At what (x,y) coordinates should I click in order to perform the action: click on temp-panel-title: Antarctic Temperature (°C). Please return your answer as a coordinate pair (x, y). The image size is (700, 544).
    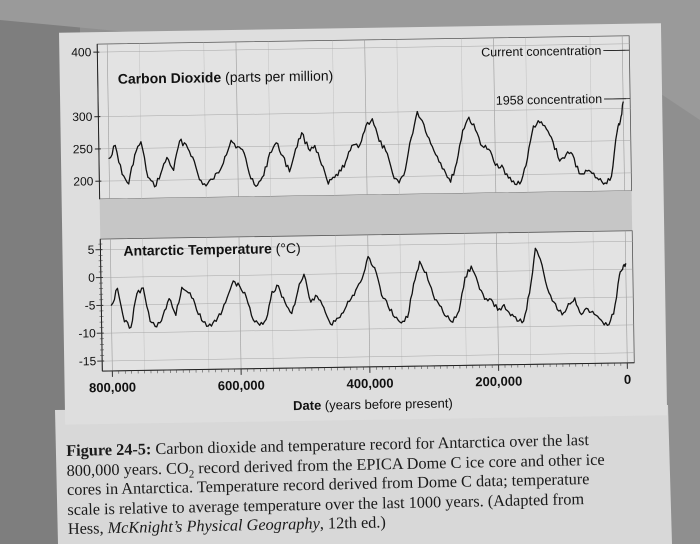
    Looking at the image, I should click on (212, 249).